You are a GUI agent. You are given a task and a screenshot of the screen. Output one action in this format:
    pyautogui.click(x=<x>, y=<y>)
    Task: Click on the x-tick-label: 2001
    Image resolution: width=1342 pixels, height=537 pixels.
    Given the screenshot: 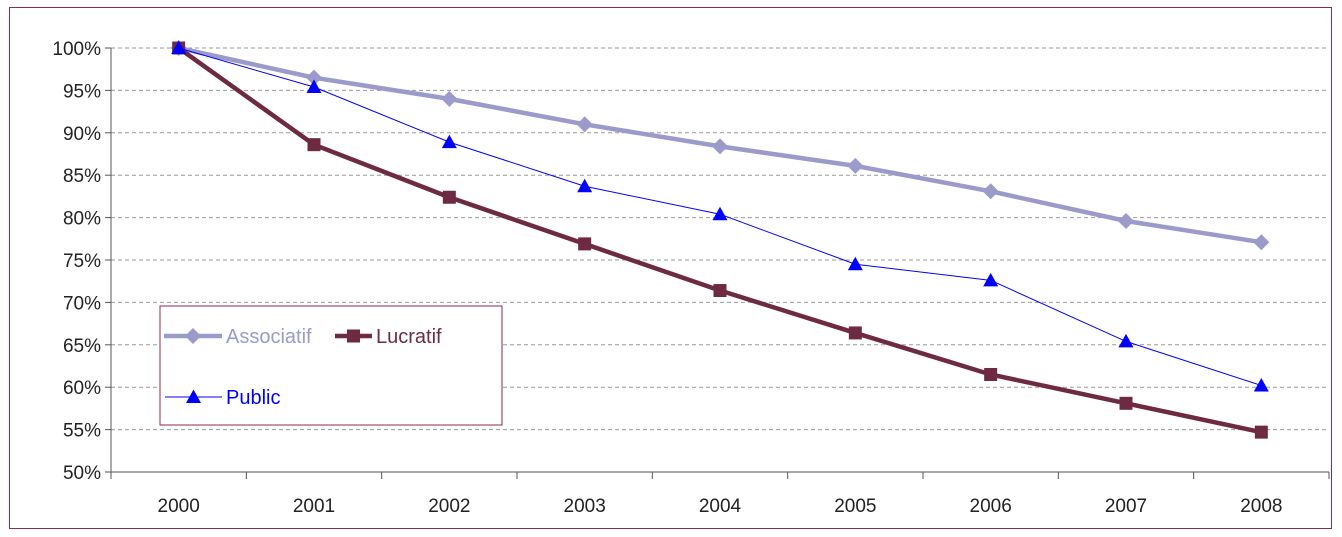 What is the action you would take?
    pyautogui.click(x=314, y=506)
    